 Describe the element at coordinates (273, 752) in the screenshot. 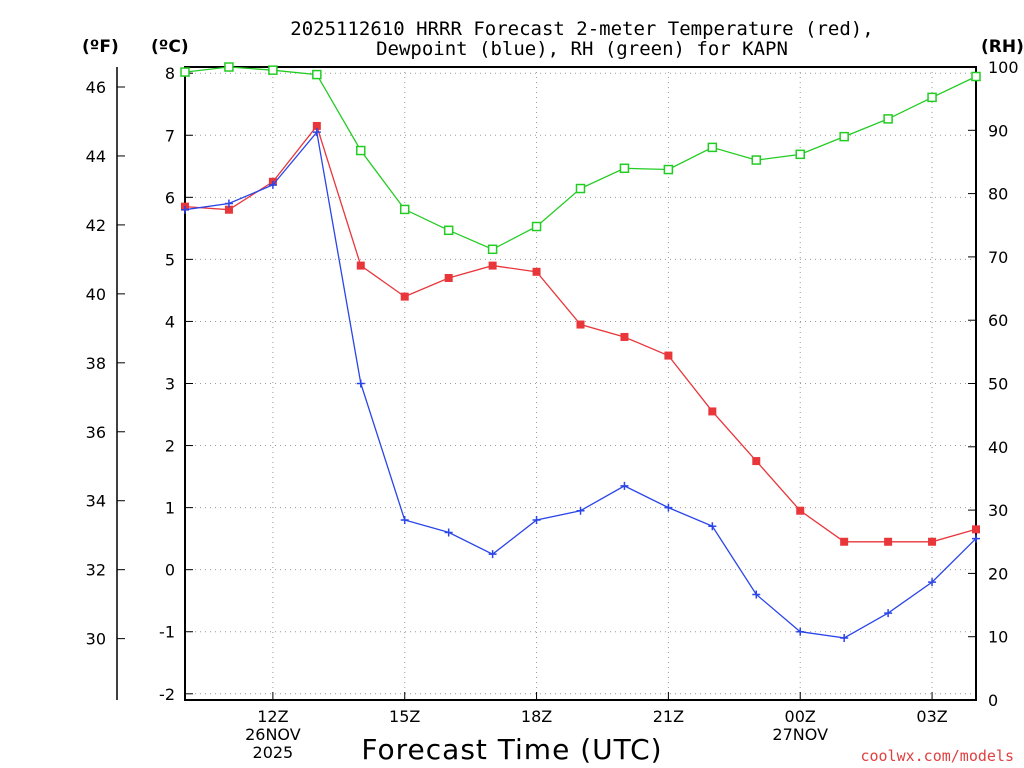

I see `x-tick-label: 2025` at that location.